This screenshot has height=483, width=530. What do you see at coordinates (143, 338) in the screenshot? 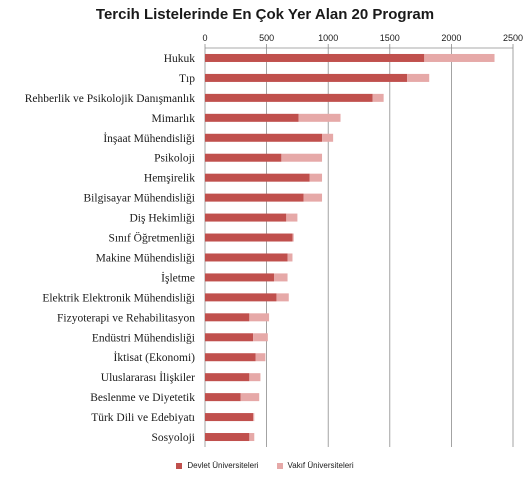
I see `category-label: Endüstri Mühendisliği` at bounding box center [143, 338].